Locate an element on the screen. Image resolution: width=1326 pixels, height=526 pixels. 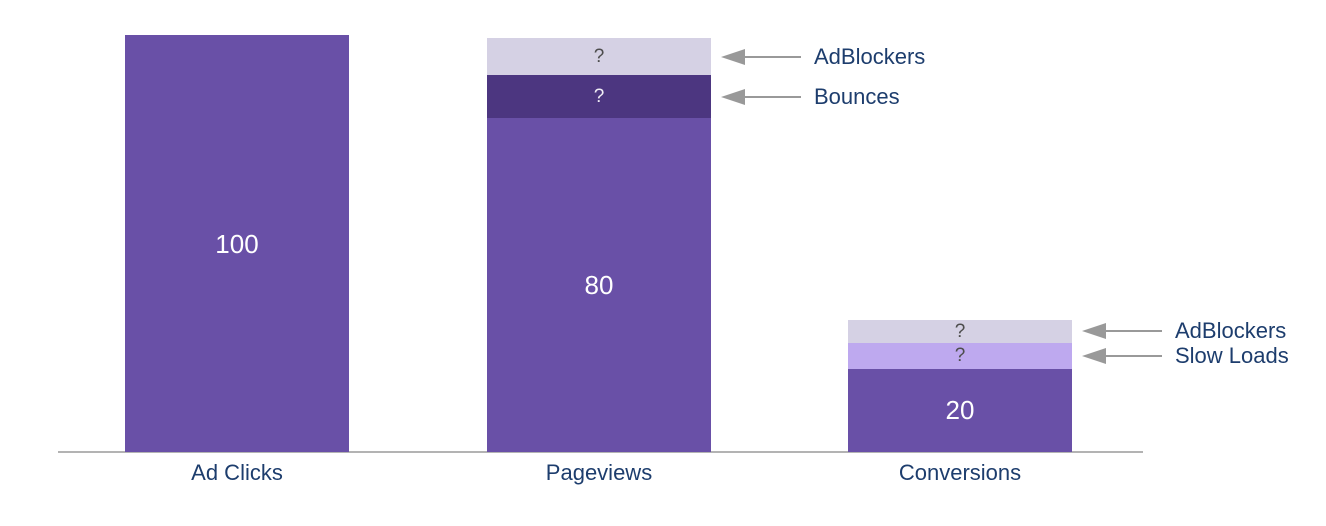
bar-segment-adblockers-unknown-pageviews: ? is located at coordinates (599, 57).